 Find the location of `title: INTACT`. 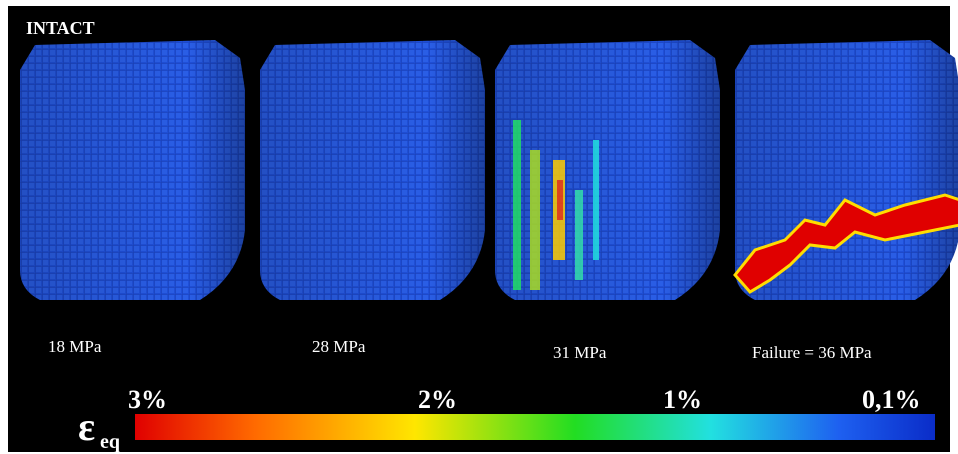

title: INTACT is located at coordinates (60, 28).